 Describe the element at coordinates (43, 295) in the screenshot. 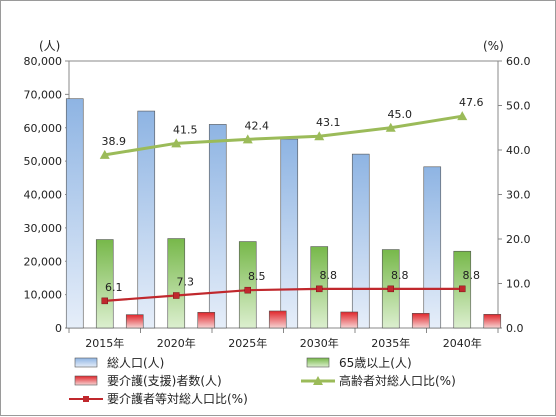

I see `y-left-tick-label: 10,000` at that location.